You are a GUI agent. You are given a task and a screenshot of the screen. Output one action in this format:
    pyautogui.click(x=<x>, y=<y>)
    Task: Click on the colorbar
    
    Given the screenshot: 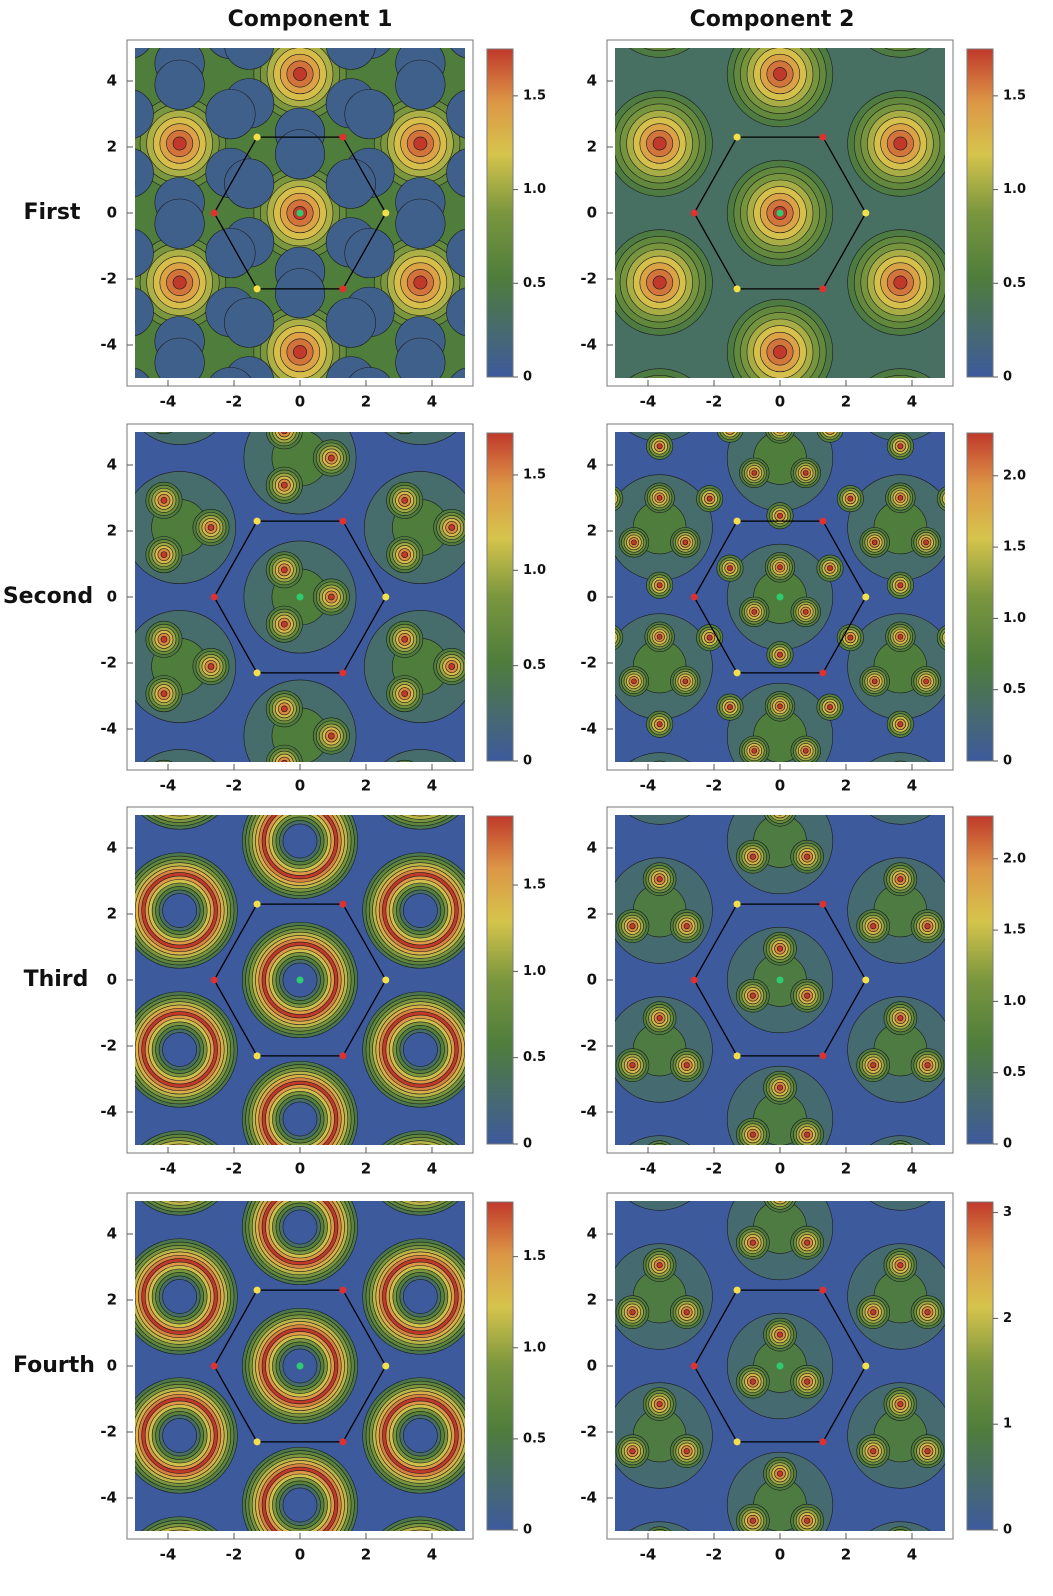 What is the action you would take?
    pyautogui.click(x=980, y=980)
    